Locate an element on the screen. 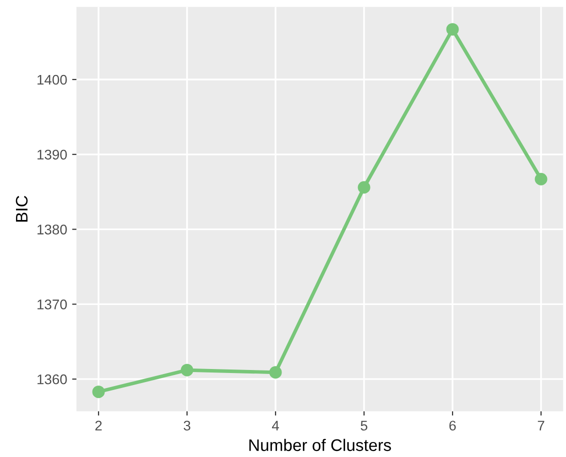 Image resolution: width=566 pixels, height=457 pixels. y-tick-label: 1390 is located at coordinates (52, 155).